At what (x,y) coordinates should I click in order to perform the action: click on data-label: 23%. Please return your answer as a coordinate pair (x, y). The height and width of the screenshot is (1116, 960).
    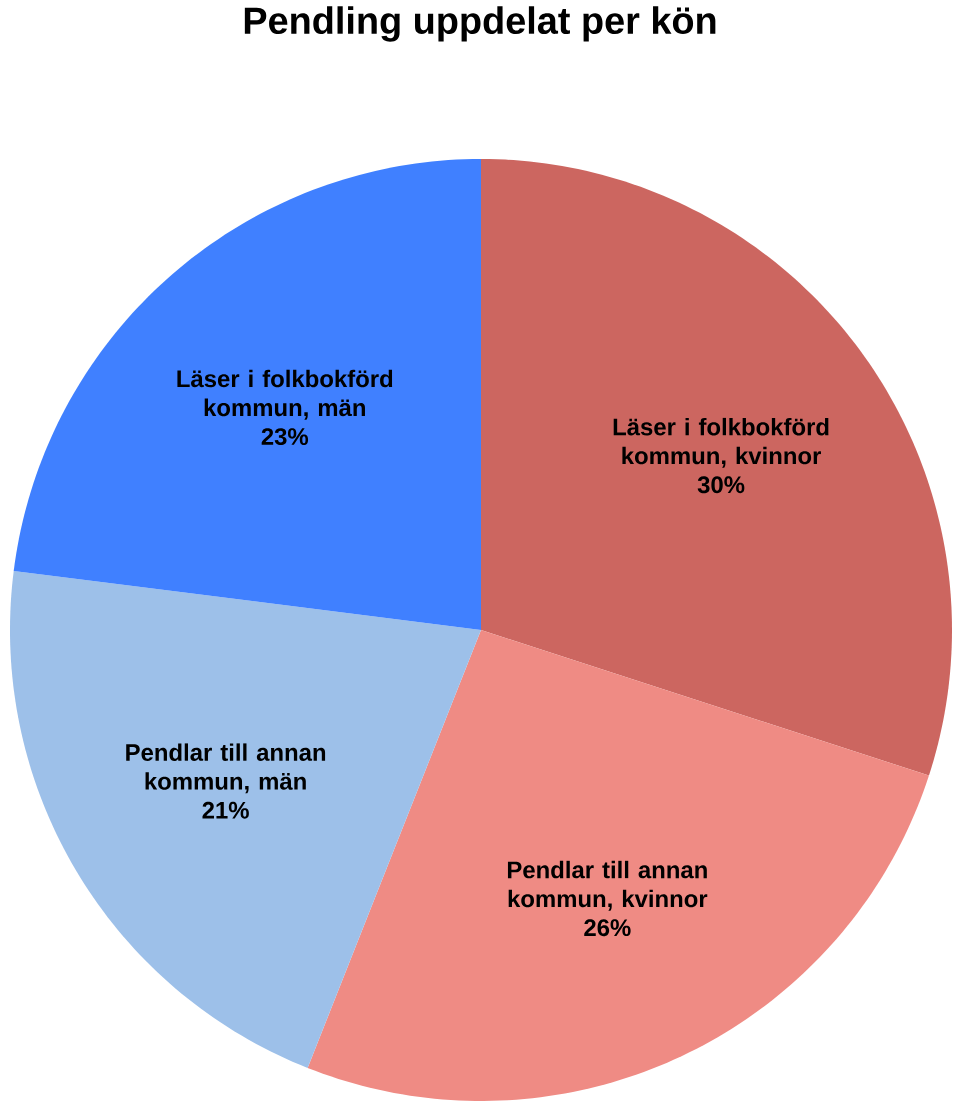
    Looking at the image, I should click on (285, 437).